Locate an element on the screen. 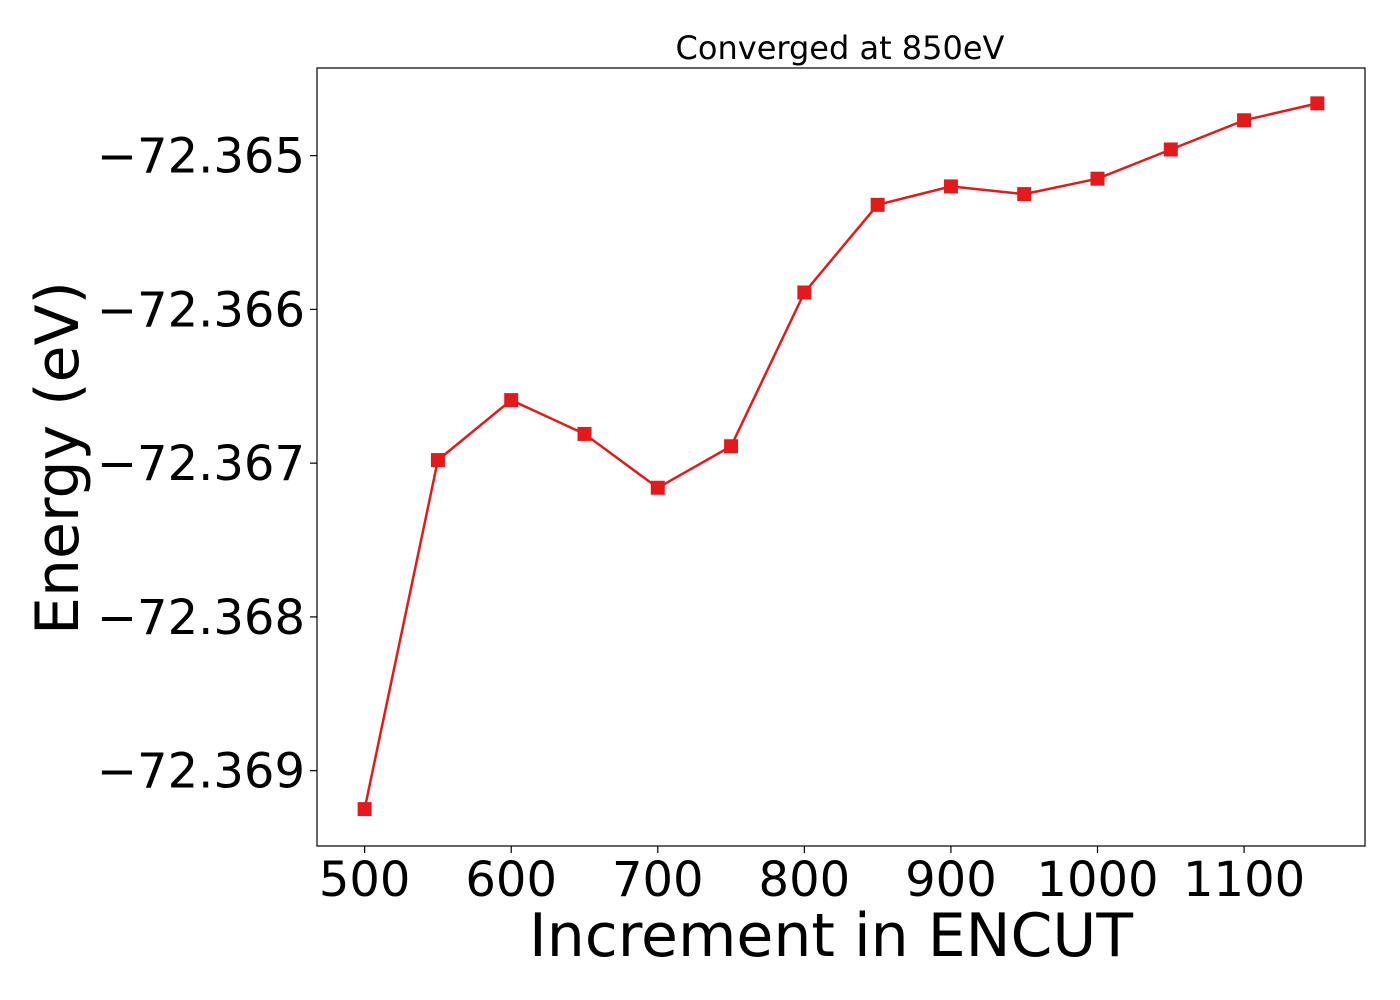 The width and height of the screenshot is (1400, 1000). chart-title: Converged at 850eV is located at coordinates (840, 48).